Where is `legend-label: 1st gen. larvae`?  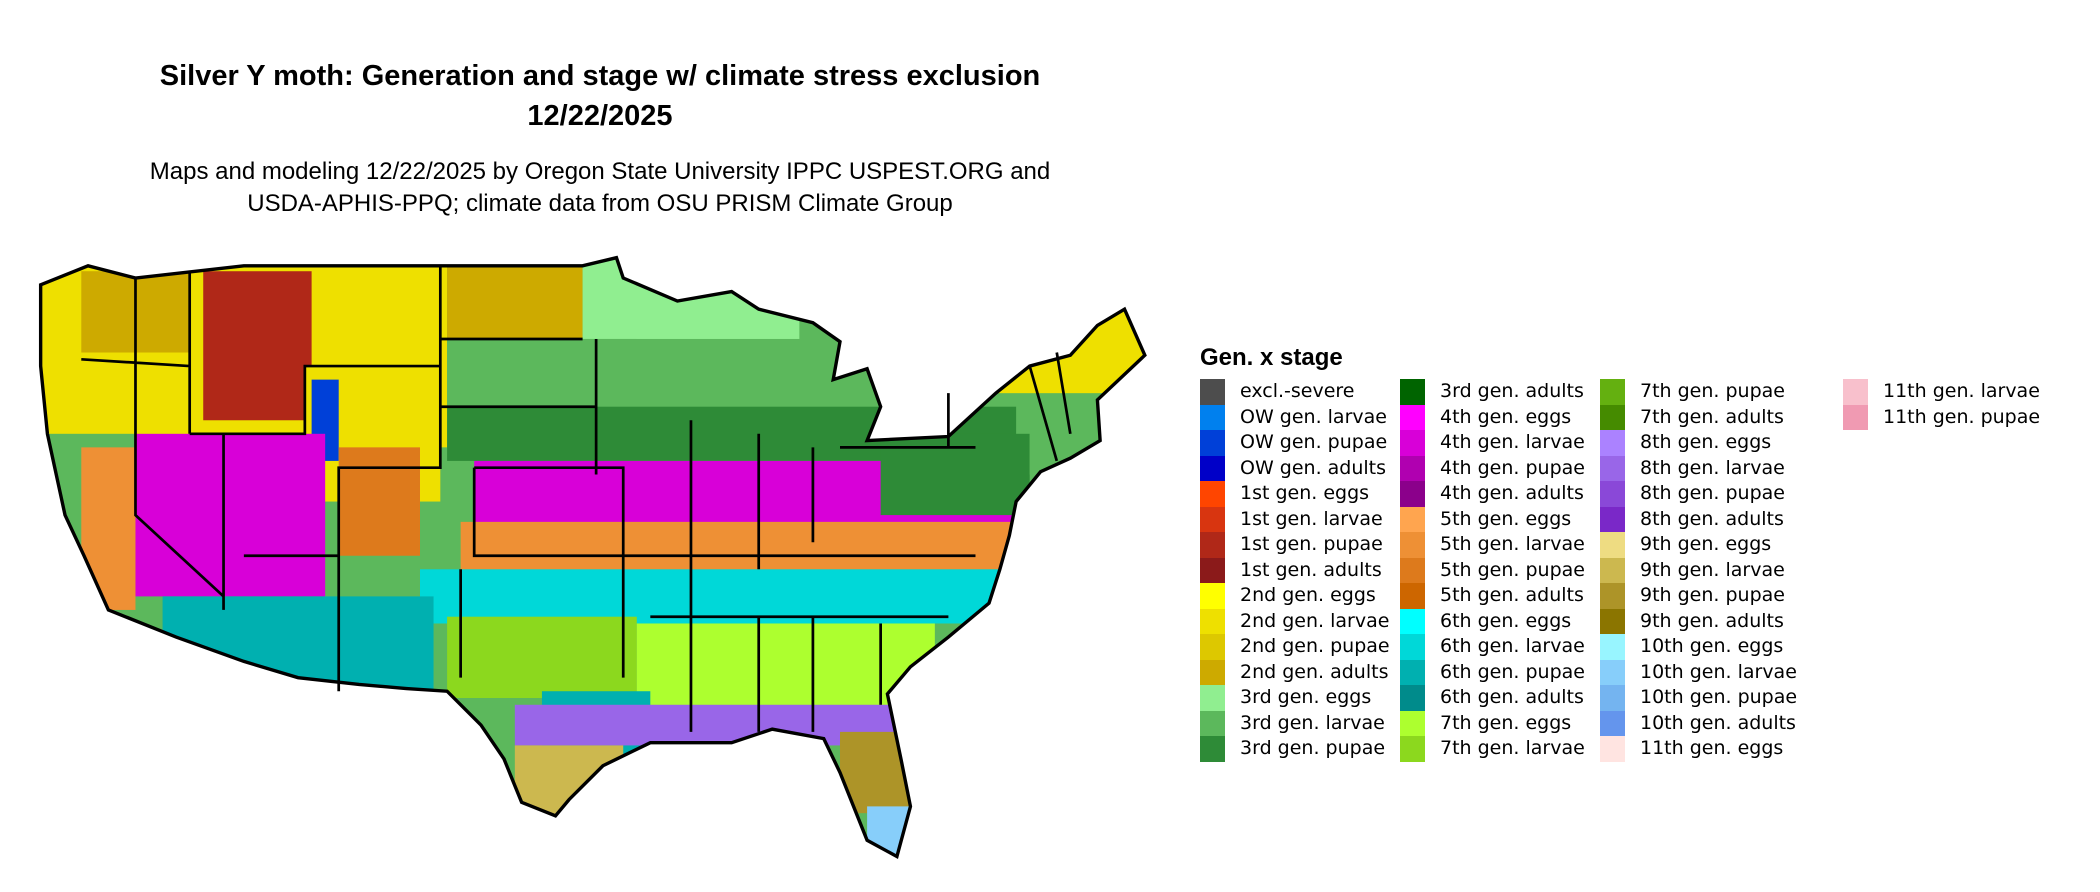
legend-label: 1st gen. larvae is located at coordinates (1311, 518).